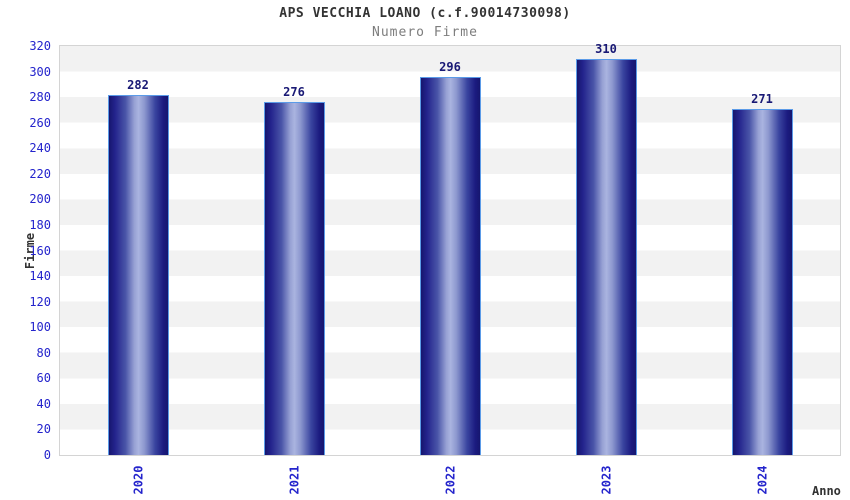 The height and width of the screenshot is (500, 850). I want to click on bar-2021, so click(294, 278).